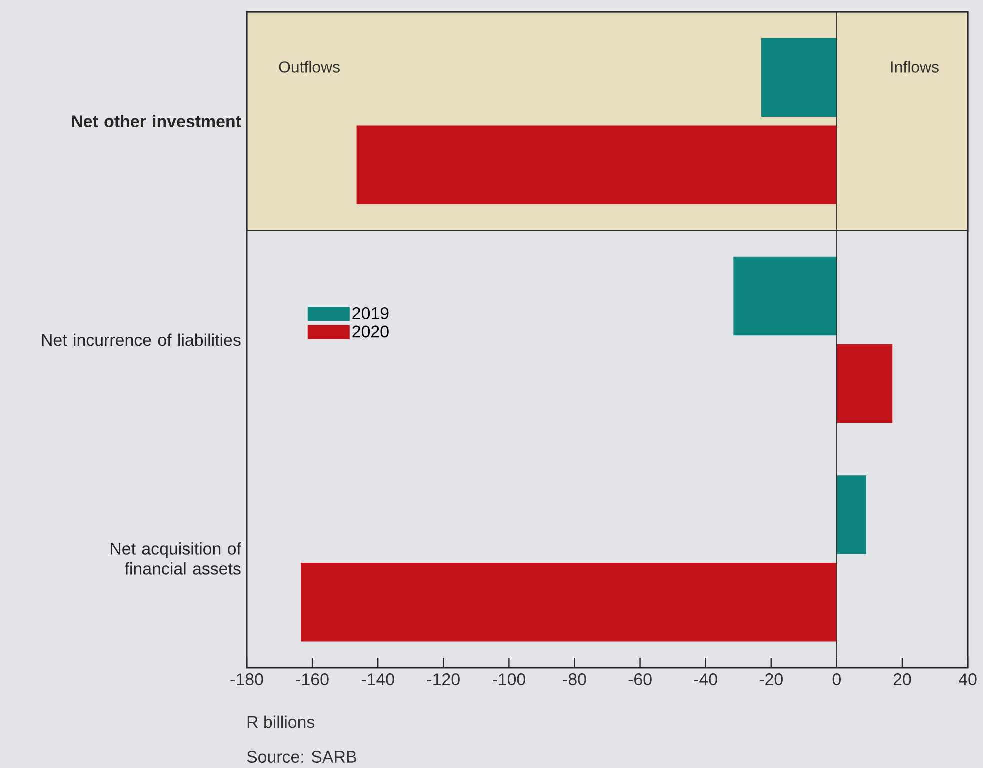  What do you see at coordinates (903, 680) in the screenshot?
I see `x-tick-label: 20` at bounding box center [903, 680].